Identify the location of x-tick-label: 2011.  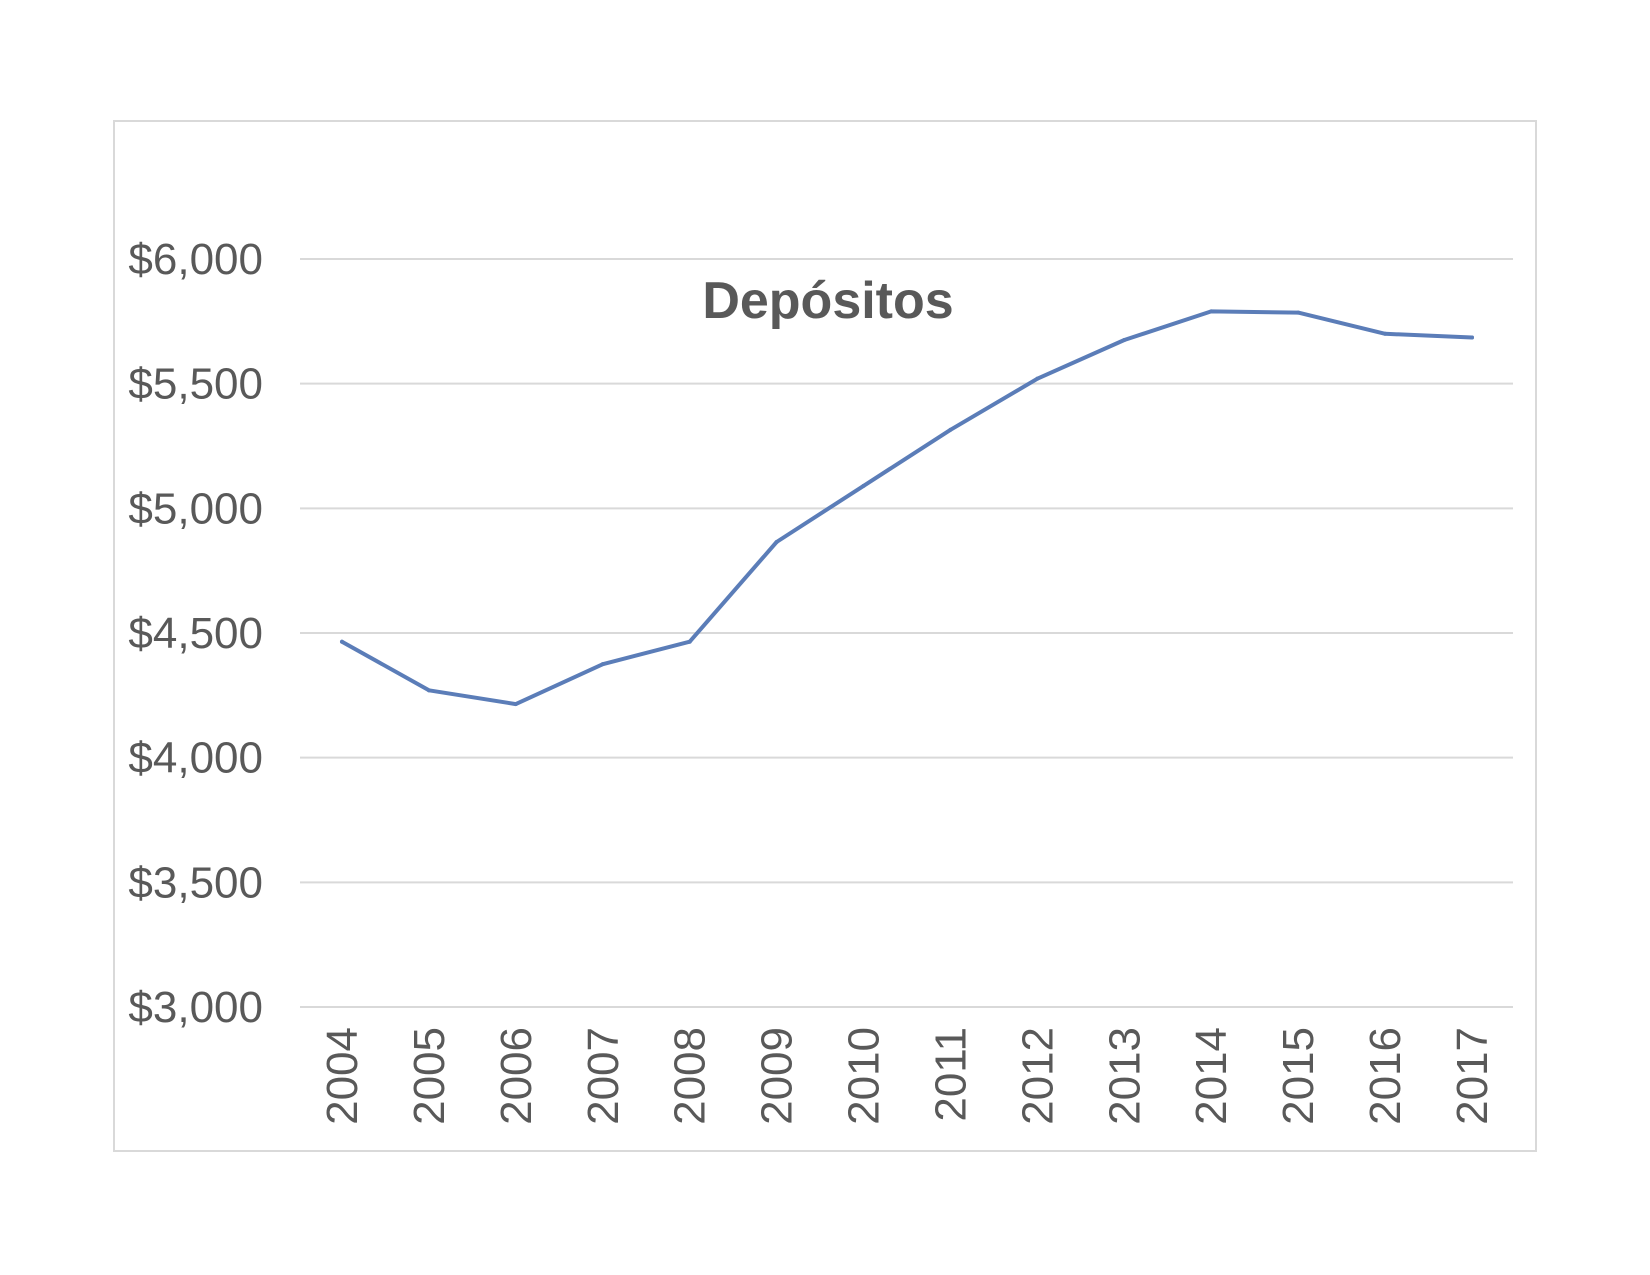
(950, 1074).